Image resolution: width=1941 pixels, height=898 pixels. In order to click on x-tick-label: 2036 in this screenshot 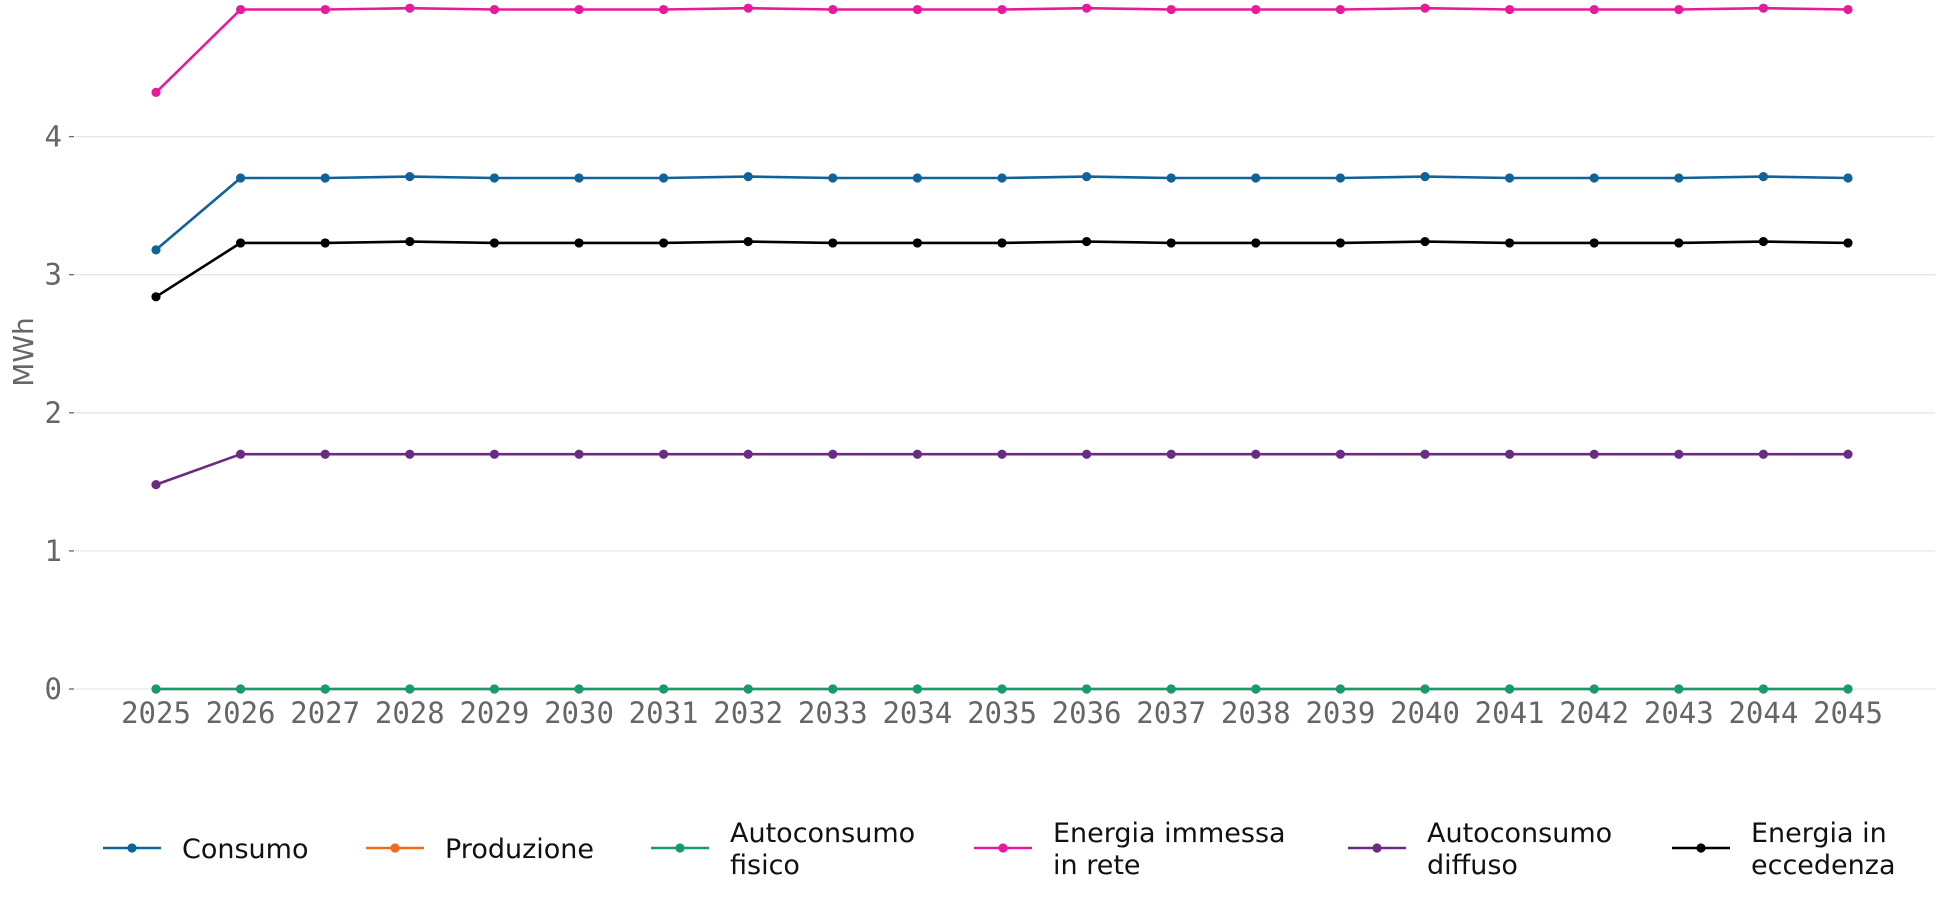, I will do `click(1087, 713)`.